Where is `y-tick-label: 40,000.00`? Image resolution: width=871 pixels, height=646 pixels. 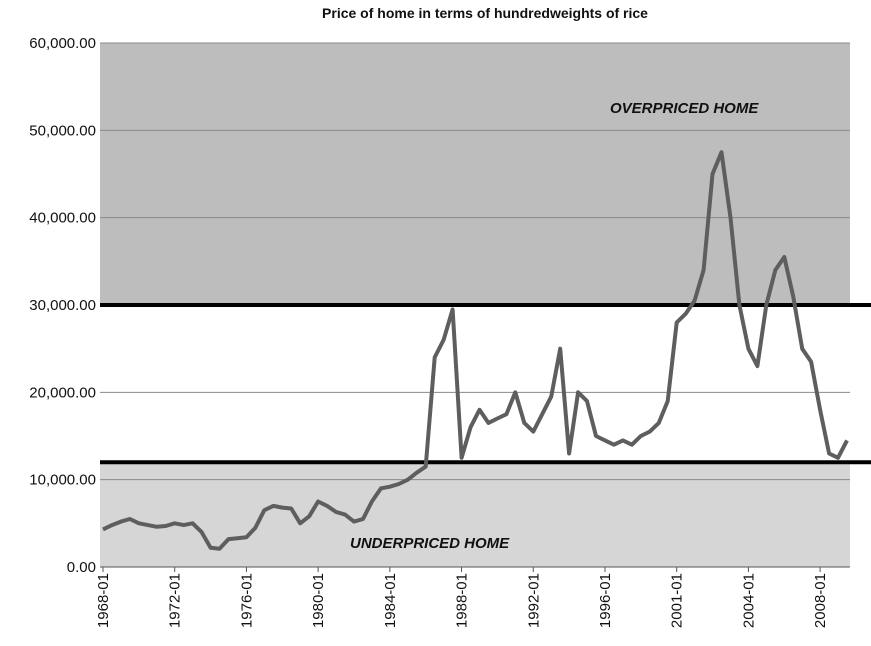
y-tick-label: 40,000.00 is located at coordinates (62, 218).